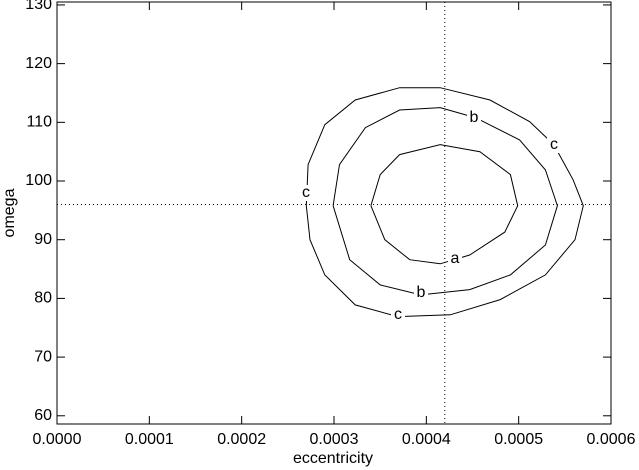 This screenshot has height=470, width=639. I want to click on x-tick-label: 0.0002, so click(241, 439).